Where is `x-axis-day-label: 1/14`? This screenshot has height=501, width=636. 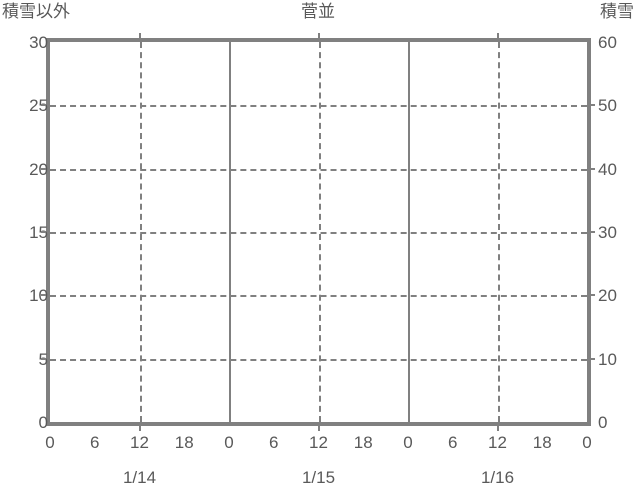 x-axis-day-label: 1/14 is located at coordinates (139, 477).